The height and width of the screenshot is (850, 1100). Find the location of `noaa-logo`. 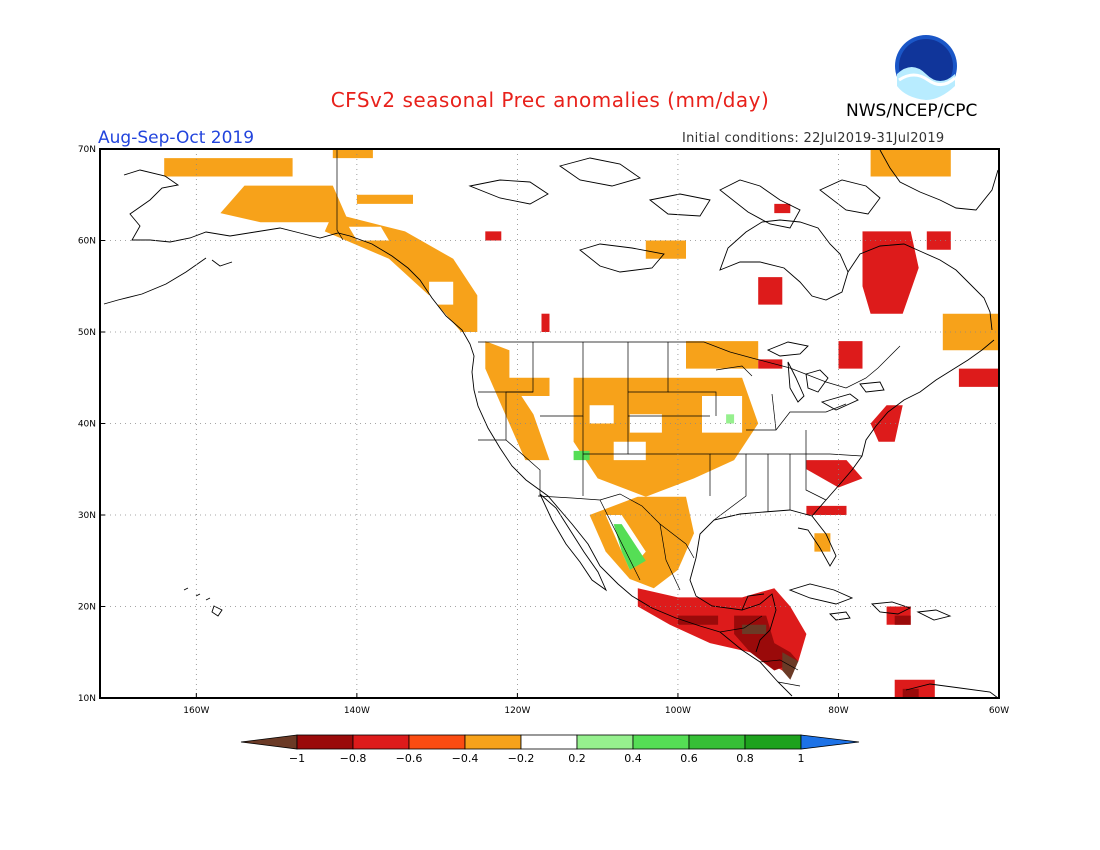

noaa-logo is located at coordinates (926, 67).